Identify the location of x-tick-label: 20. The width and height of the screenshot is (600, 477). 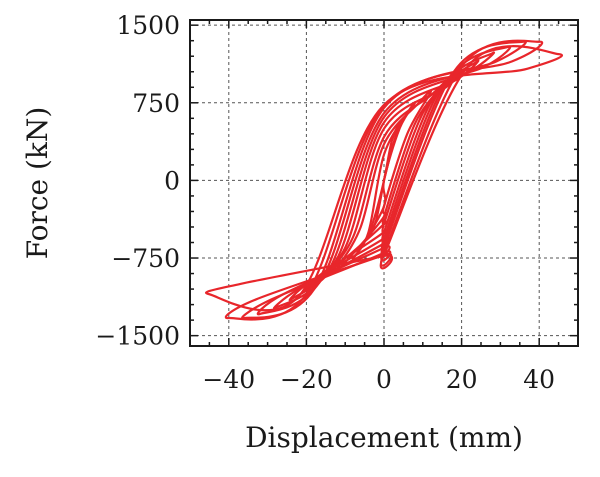
(462, 379).